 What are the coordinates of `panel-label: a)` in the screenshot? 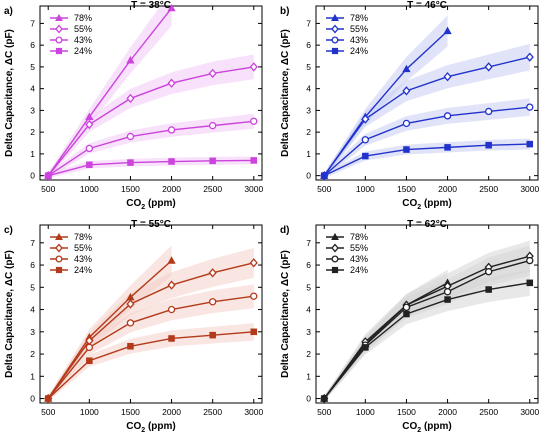 It's located at (8, 11).